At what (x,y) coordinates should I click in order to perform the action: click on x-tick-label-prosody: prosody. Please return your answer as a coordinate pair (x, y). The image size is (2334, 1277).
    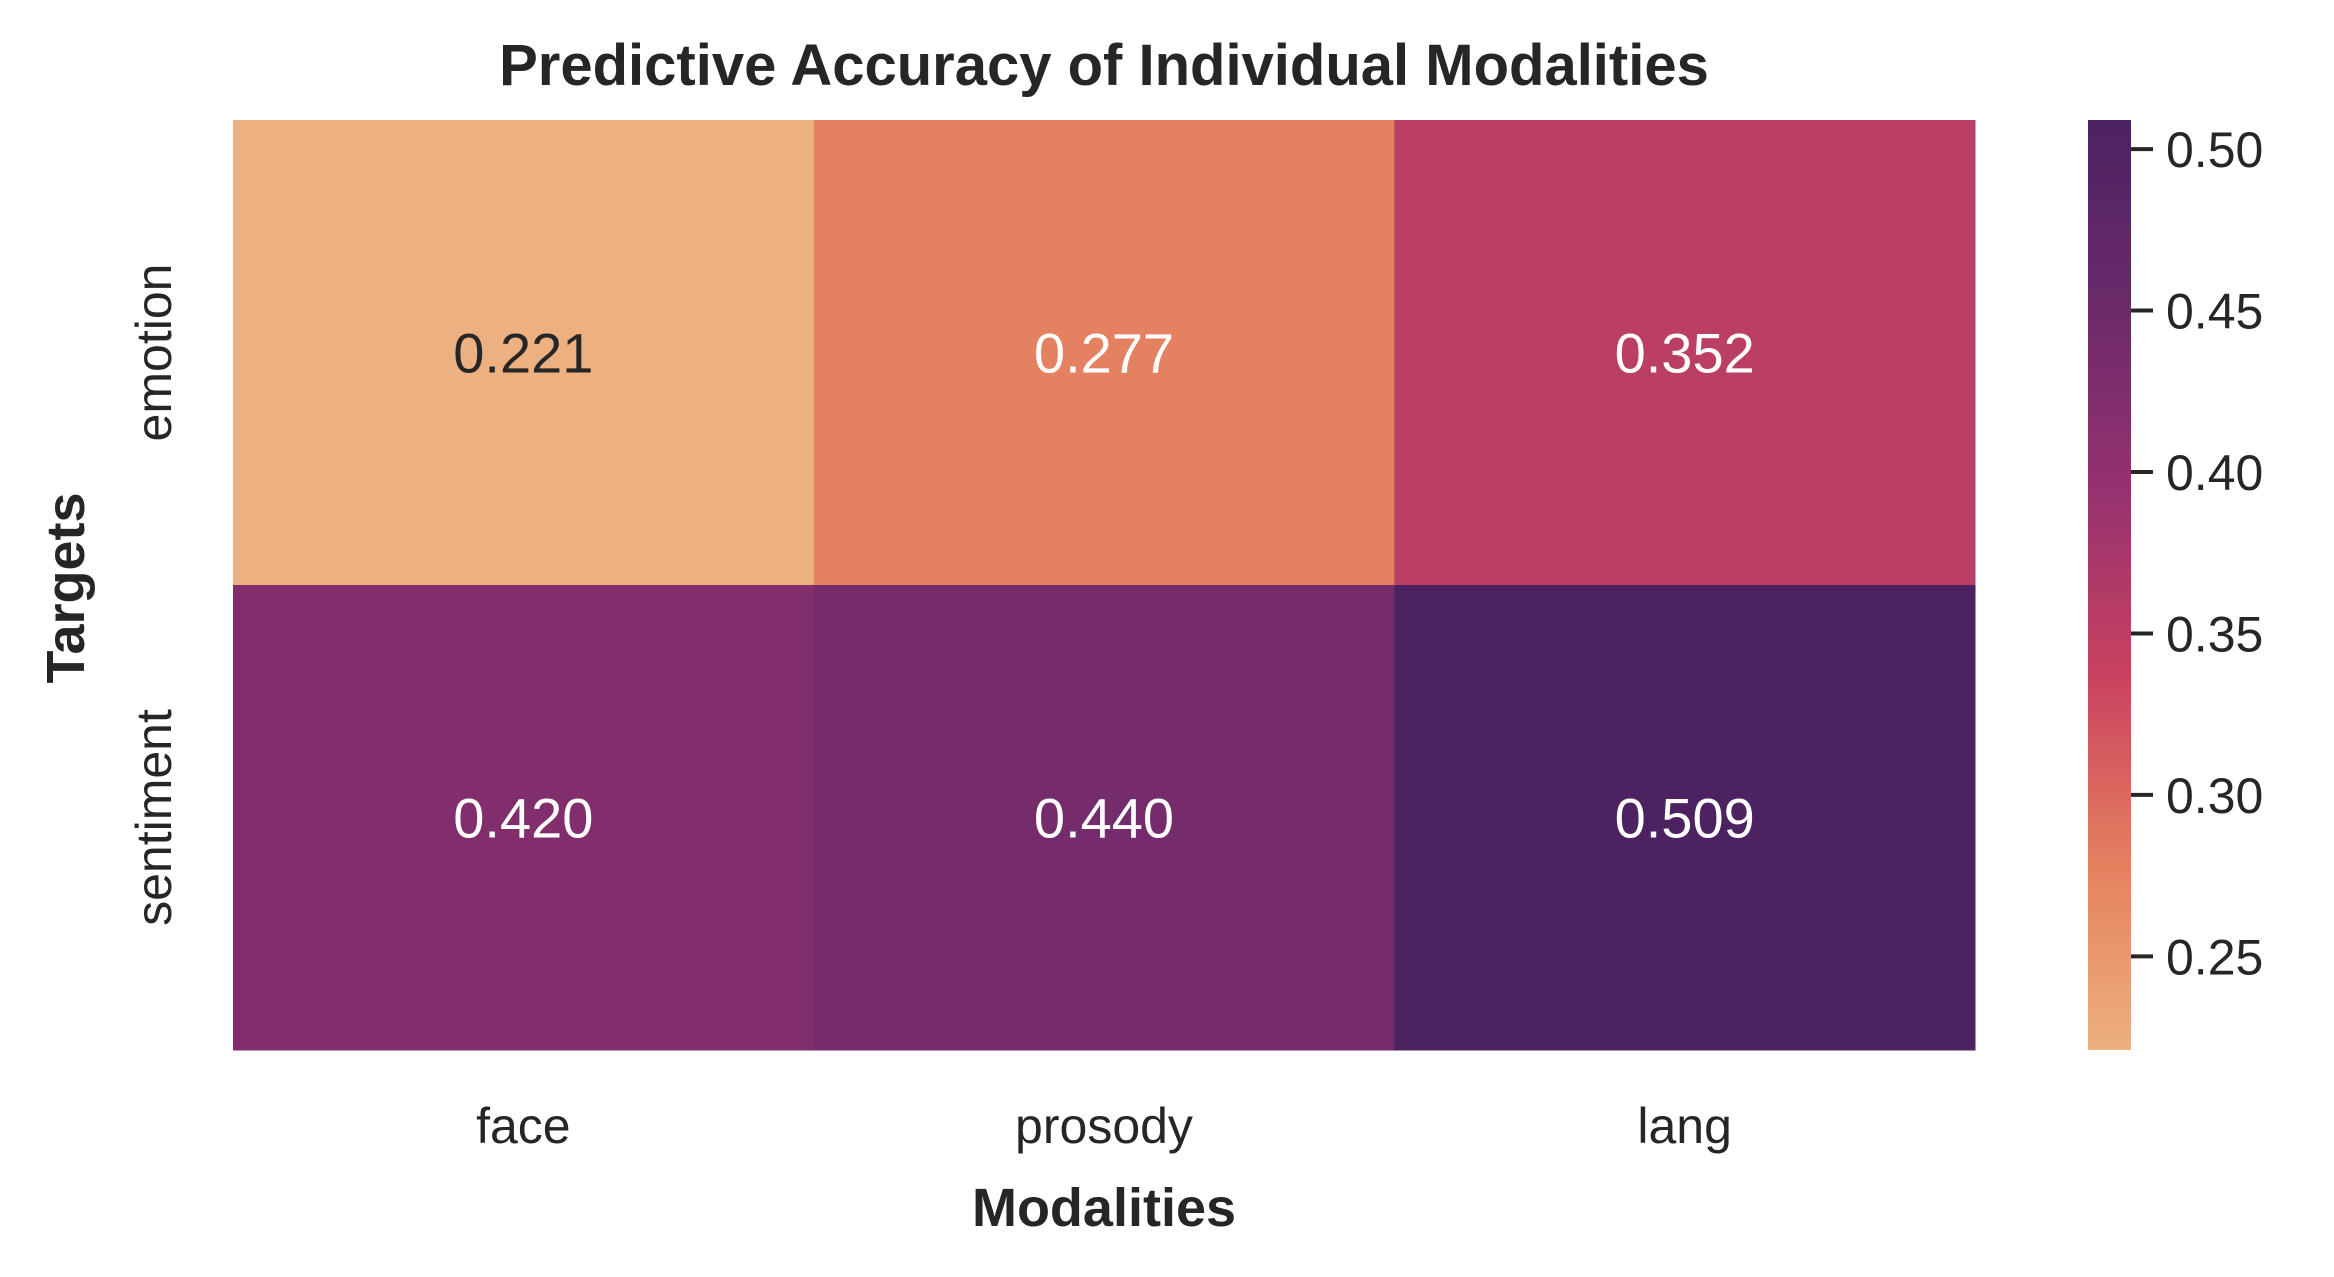
    Looking at the image, I should click on (1104, 1126).